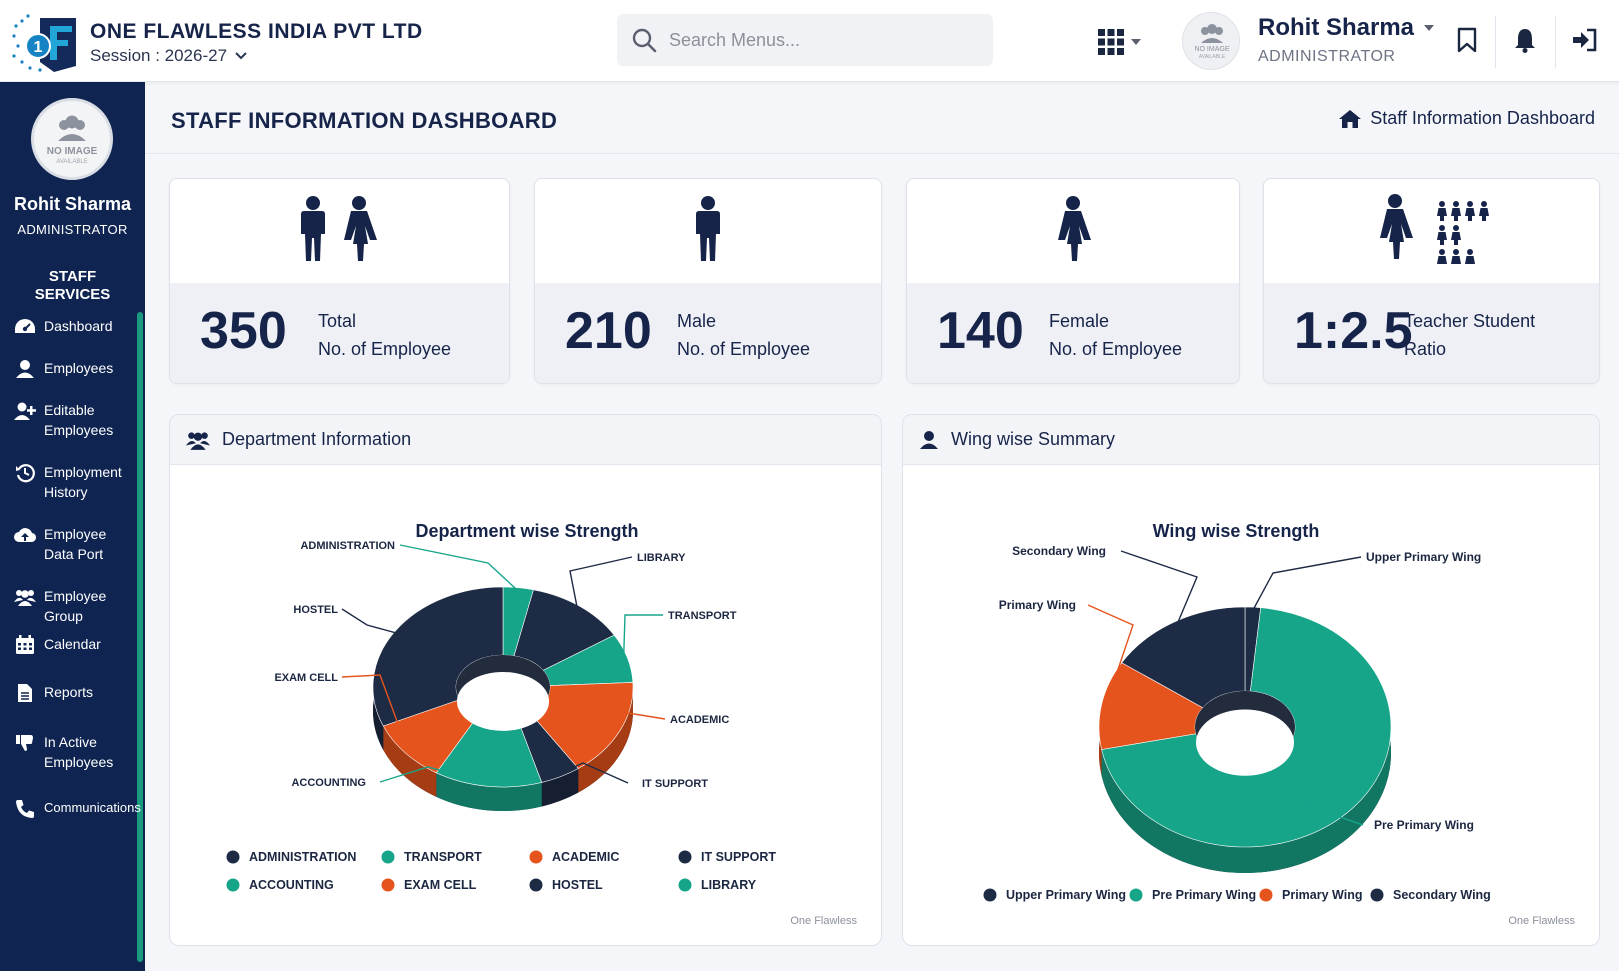 The width and height of the screenshot is (1619, 971). What do you see at coordinates (429, 885) in the screenshot?
I see `legend-item-exam-cell: EXAM CELL` at bounding box center [429, 885].